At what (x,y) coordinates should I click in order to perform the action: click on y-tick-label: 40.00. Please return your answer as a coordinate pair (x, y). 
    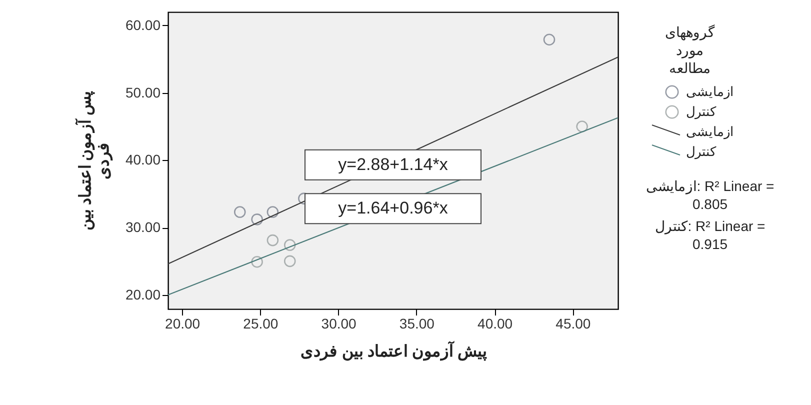
    Looking at the image, I should click on (143, 160).